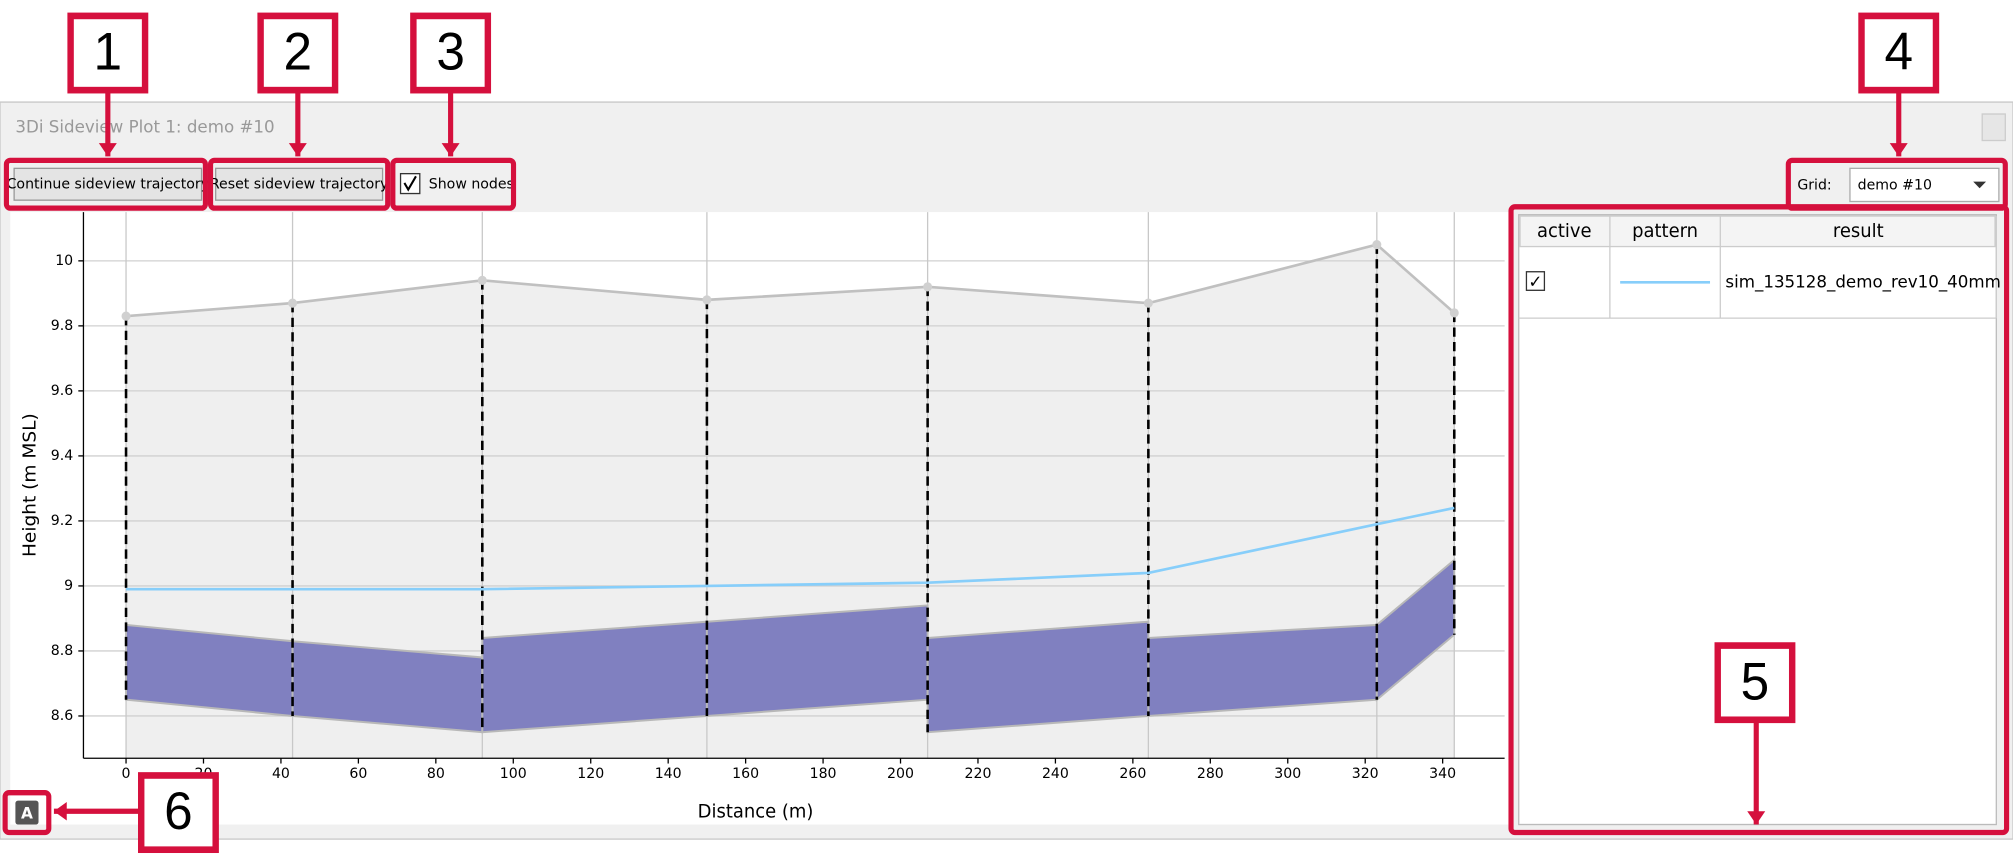  I want to click on autoscale-icon-glyph: A, so click(27, 812).